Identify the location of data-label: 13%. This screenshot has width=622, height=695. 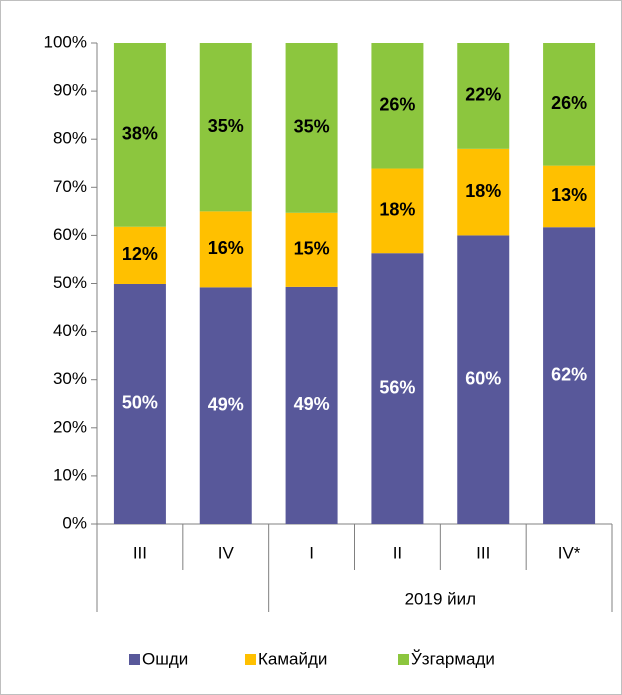
(569, 195).